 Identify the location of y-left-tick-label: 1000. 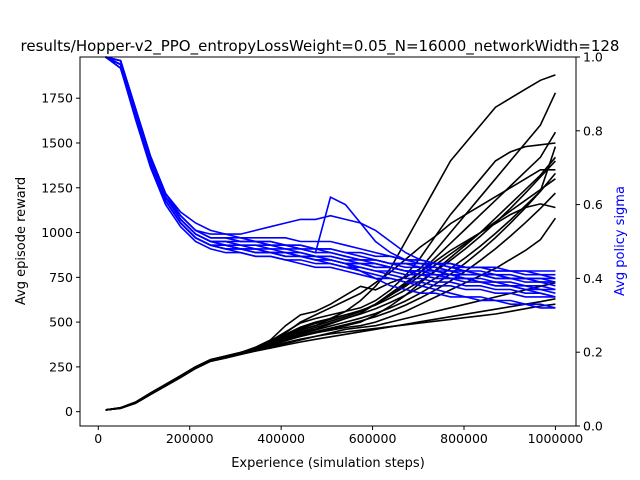
(57, 232).